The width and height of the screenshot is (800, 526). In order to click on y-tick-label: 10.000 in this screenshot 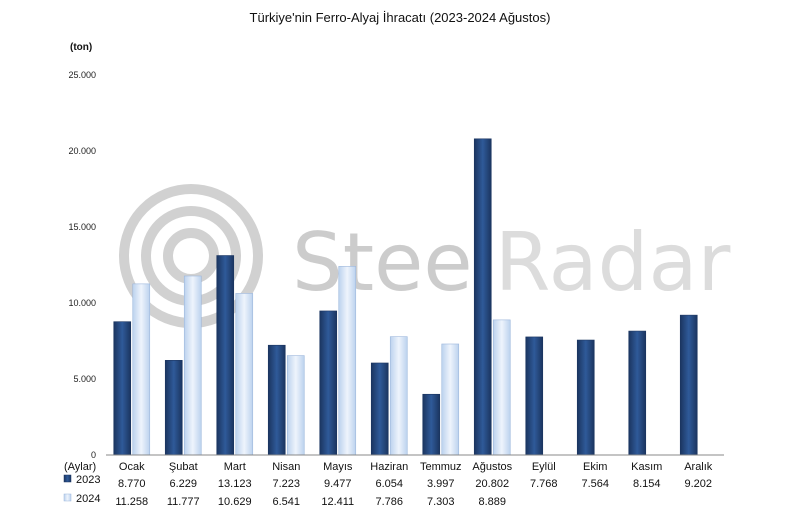, I will do `click(82, 303)`.